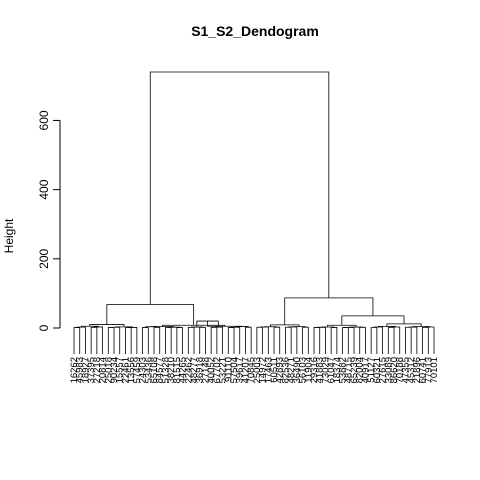 The width and height of the screenshot is (480, 480). Describe the element at coordinates (365, 370) in the screenshot. I see `leaf-label: 40917` at that location.